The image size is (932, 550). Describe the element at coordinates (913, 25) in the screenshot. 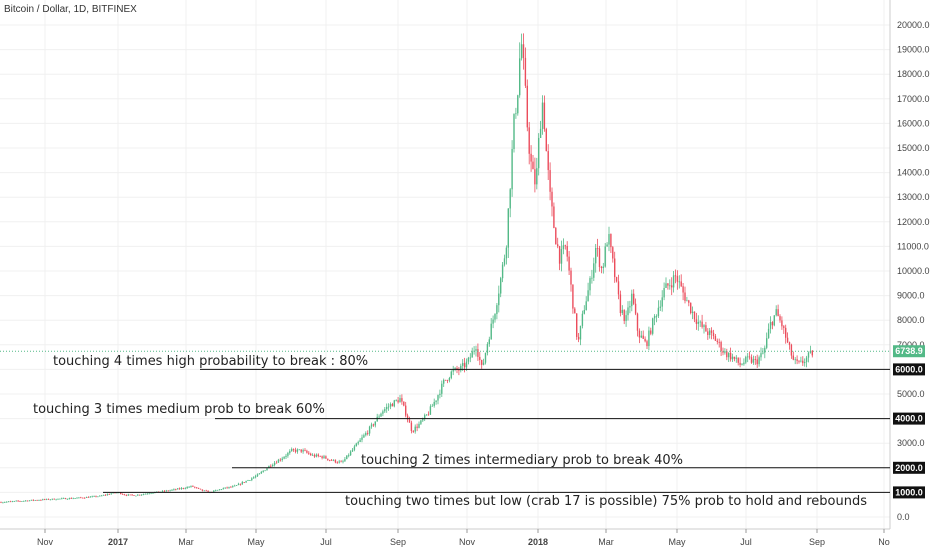

I see `y-tick-label: 20000.0` at that location.